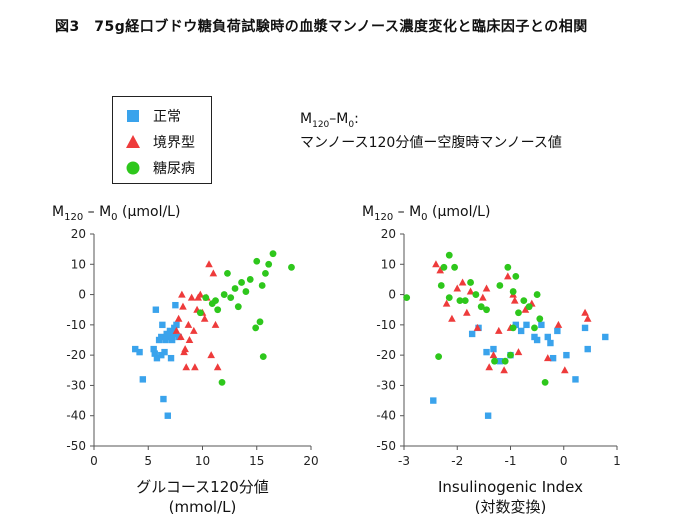 This screenshot has width=700, height=524. Describe the element at coordinates (76, 325) in the screenshot. I see `glucose-chart-y-tick-label: -10` at that location.